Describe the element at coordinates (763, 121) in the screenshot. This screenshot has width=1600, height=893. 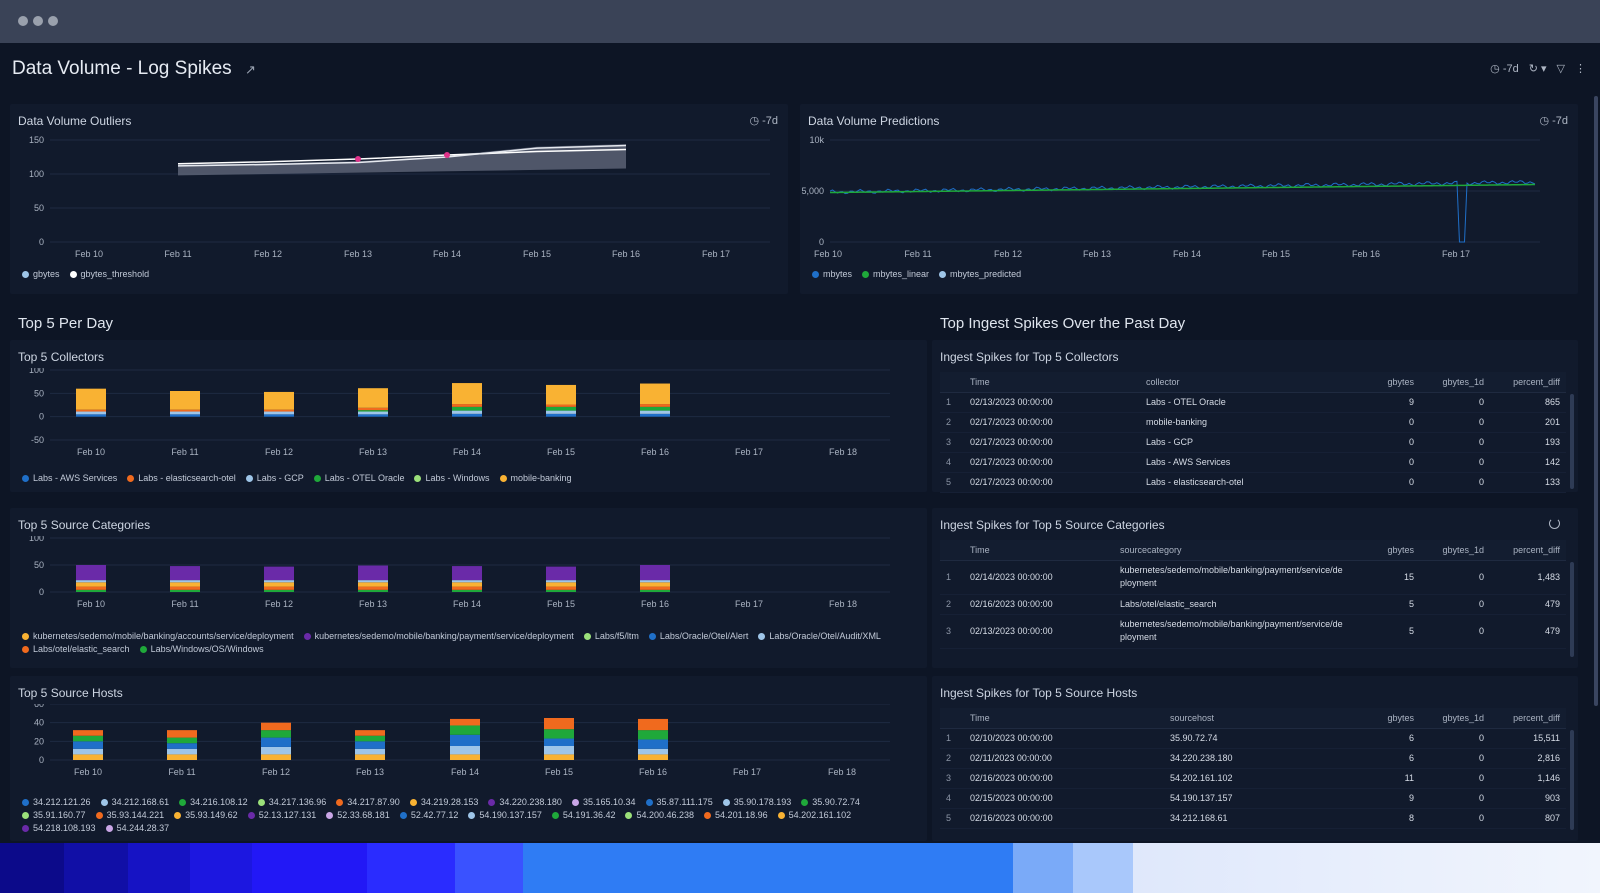
I see `outliers-time-range: ◷ -7d` at that location.